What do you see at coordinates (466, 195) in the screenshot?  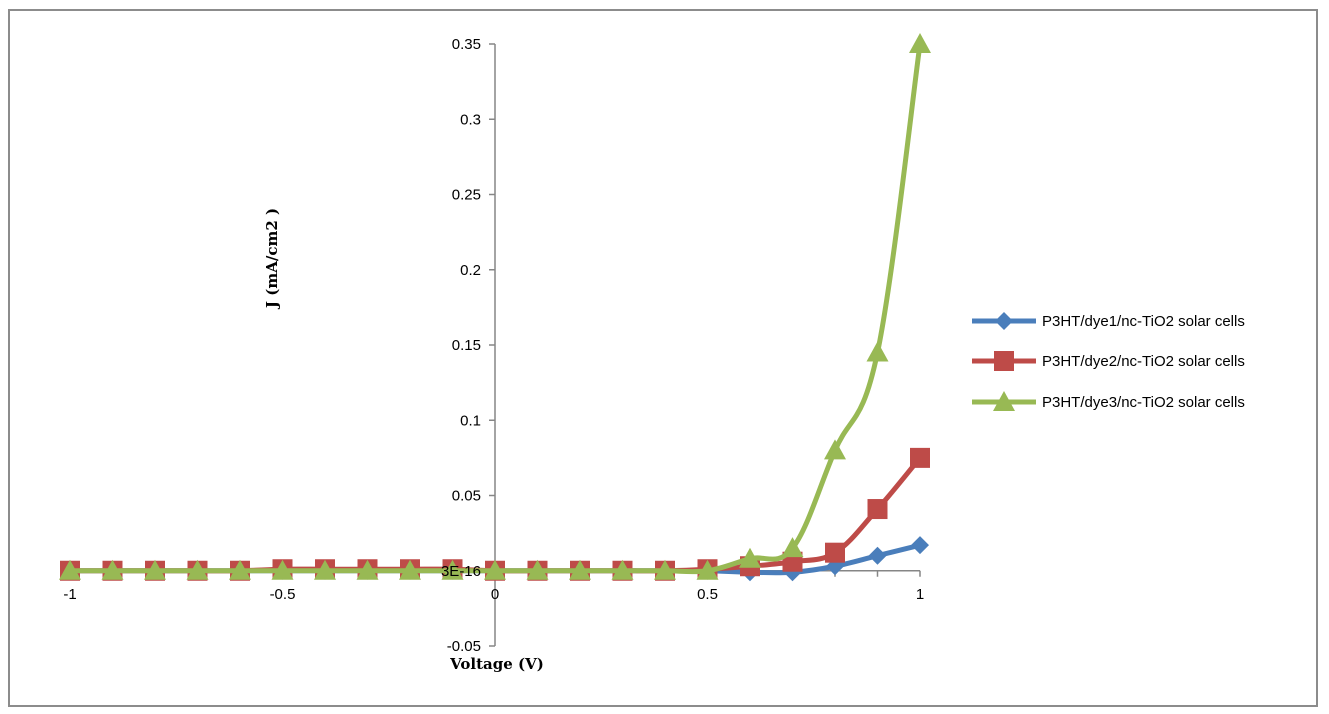 I see `y-tick-label: 0.25` at bounding box center [466, 195].